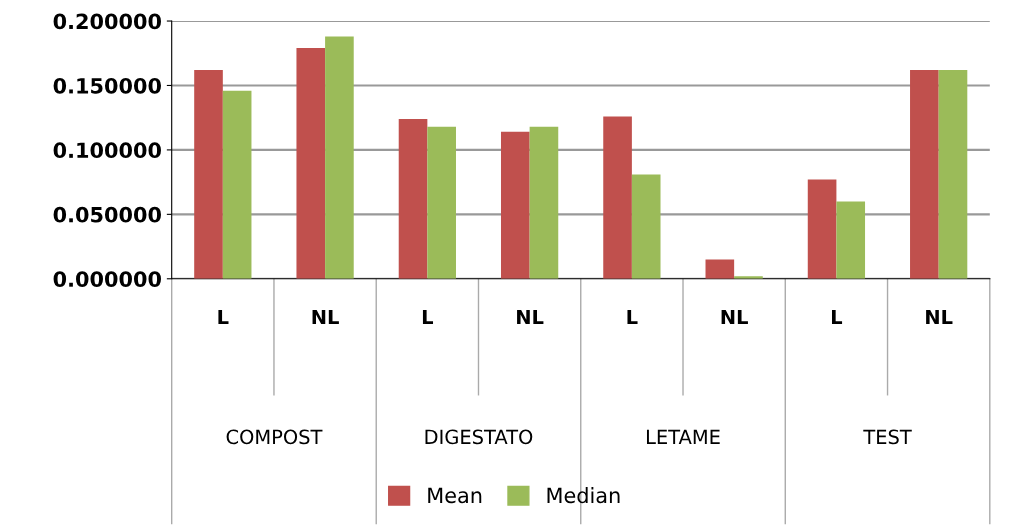 Image resolution: width=1010 pixels, height=526 pixels. I want to click on y-tick-label: 0.100000, so click(107, 150).